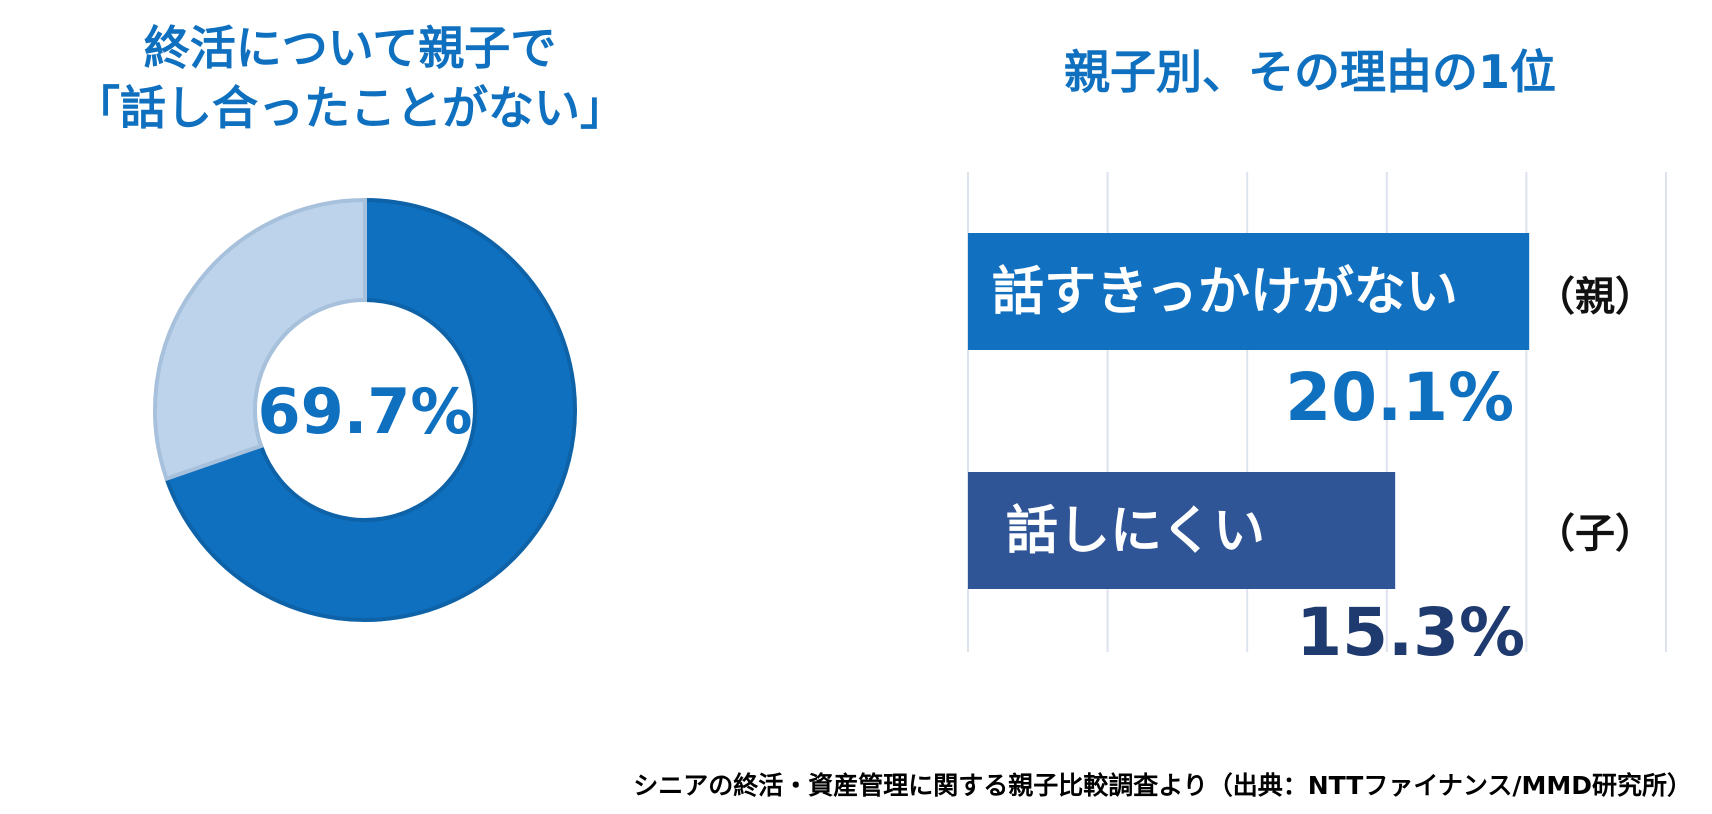  I want to click on bar-group-0: （親）, so click(1595, 297).